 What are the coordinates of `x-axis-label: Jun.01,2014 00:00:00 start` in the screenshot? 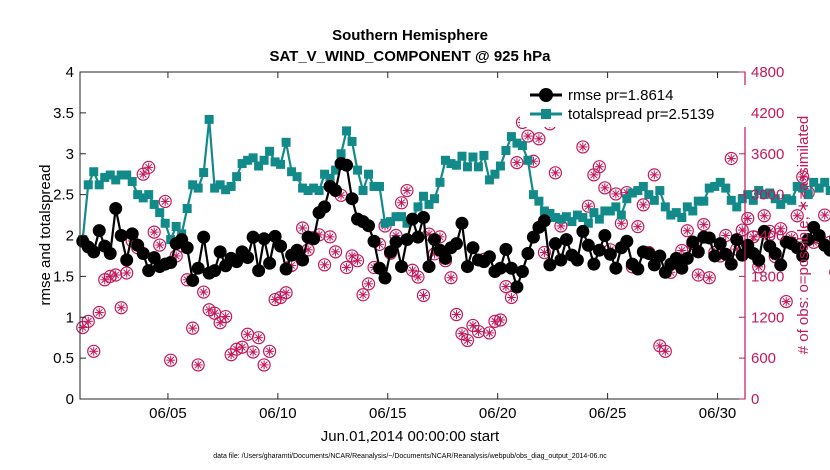 It's located at (410, 436).